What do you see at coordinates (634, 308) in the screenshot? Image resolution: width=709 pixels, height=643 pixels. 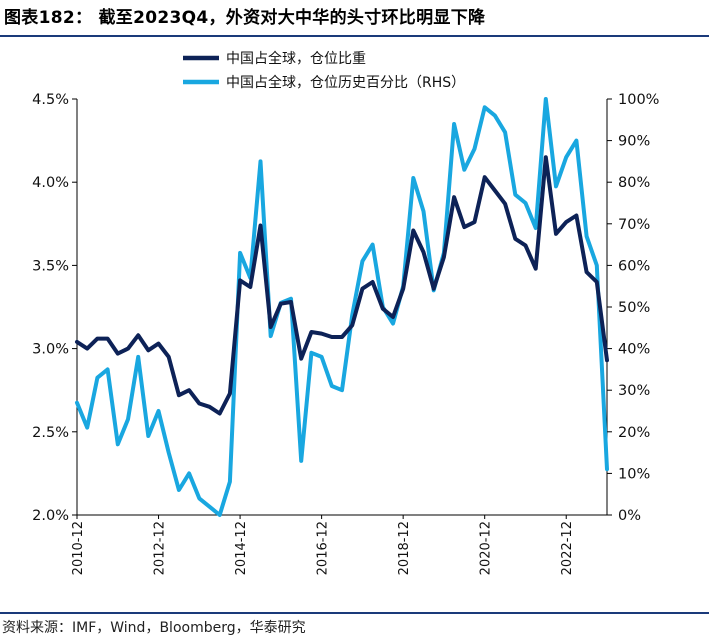 I see `right-tick-label: 50%` at bounding box center [634, 308].